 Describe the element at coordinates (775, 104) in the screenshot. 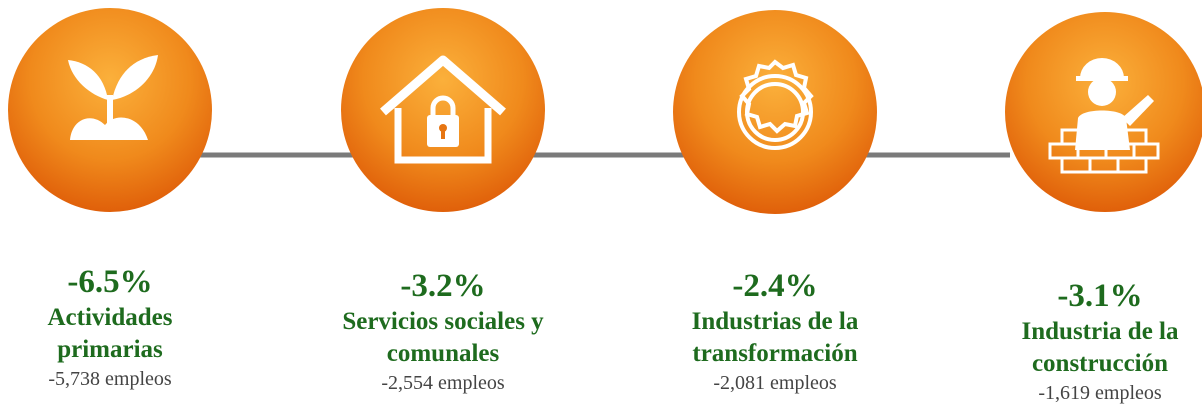

I see `gear-icon` at that location.